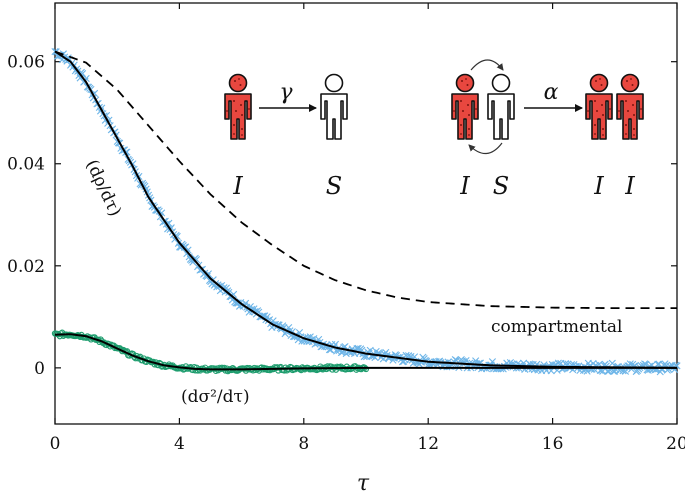  Describe the element at coordinates (464, 186) in the screenshot. I see `infection-i-label: I` at that location.